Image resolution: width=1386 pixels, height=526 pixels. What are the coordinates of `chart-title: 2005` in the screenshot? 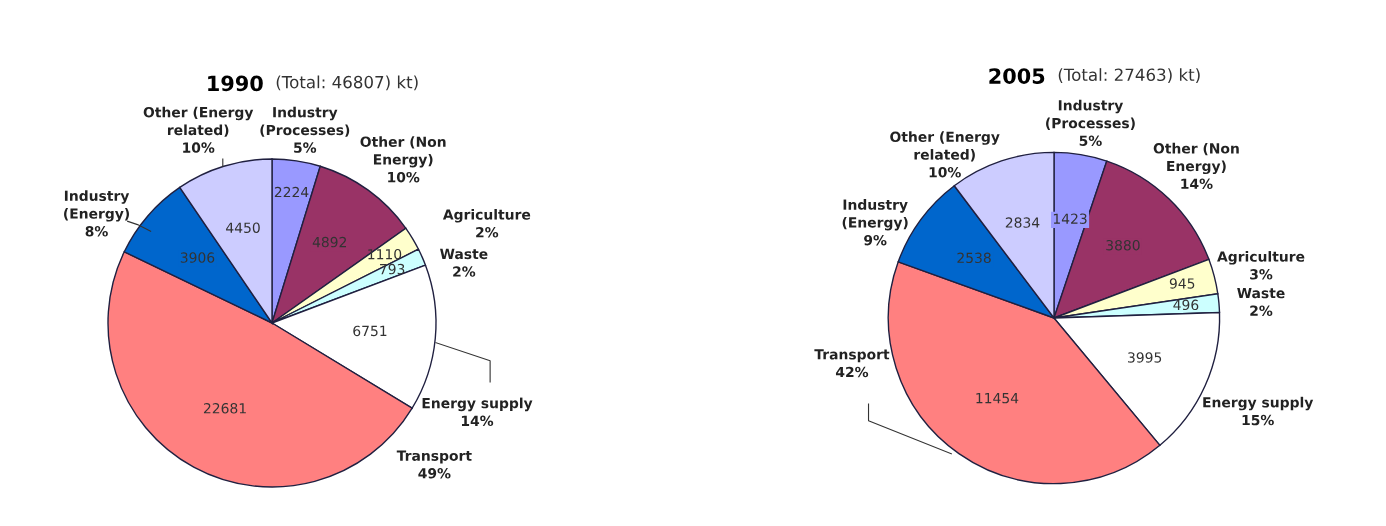 It's located at (1017, 76).